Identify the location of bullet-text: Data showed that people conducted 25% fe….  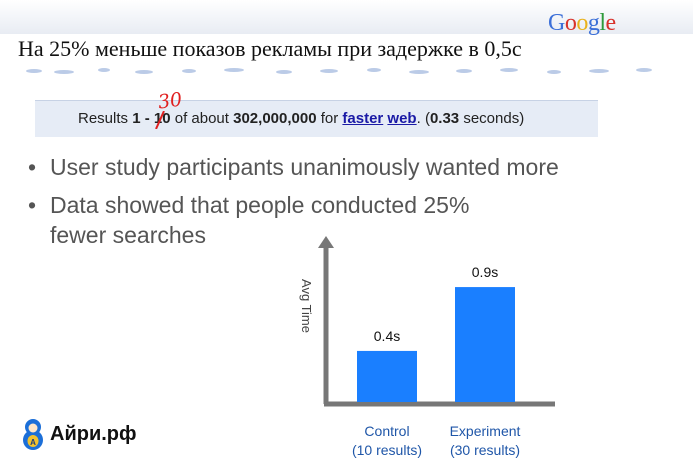
(260, 220).